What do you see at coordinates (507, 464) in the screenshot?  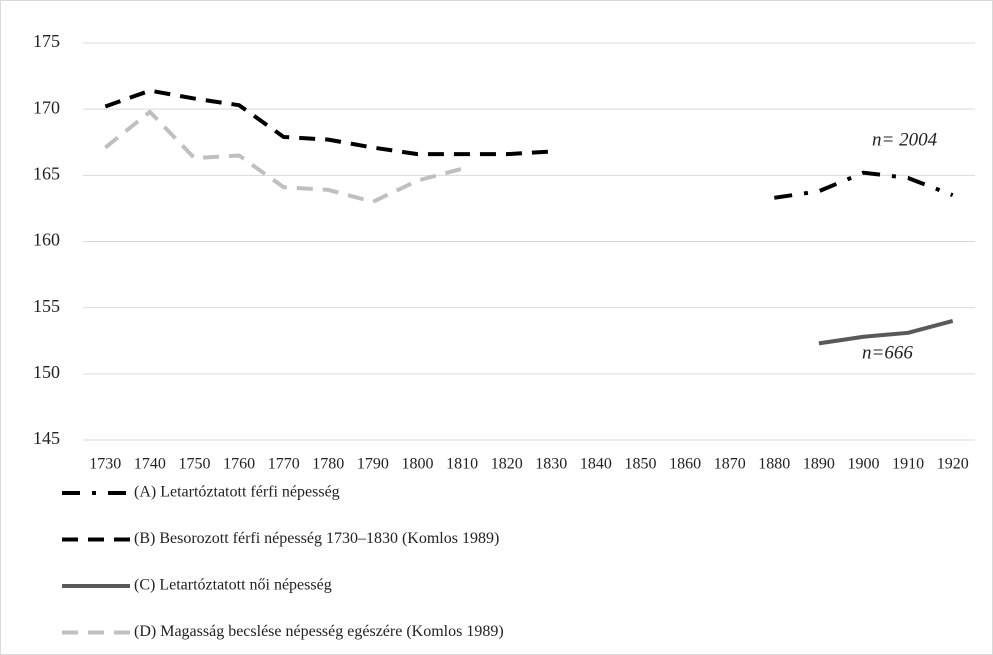 I see `x-tick-label: 1820` at bounding box center [507, 464].